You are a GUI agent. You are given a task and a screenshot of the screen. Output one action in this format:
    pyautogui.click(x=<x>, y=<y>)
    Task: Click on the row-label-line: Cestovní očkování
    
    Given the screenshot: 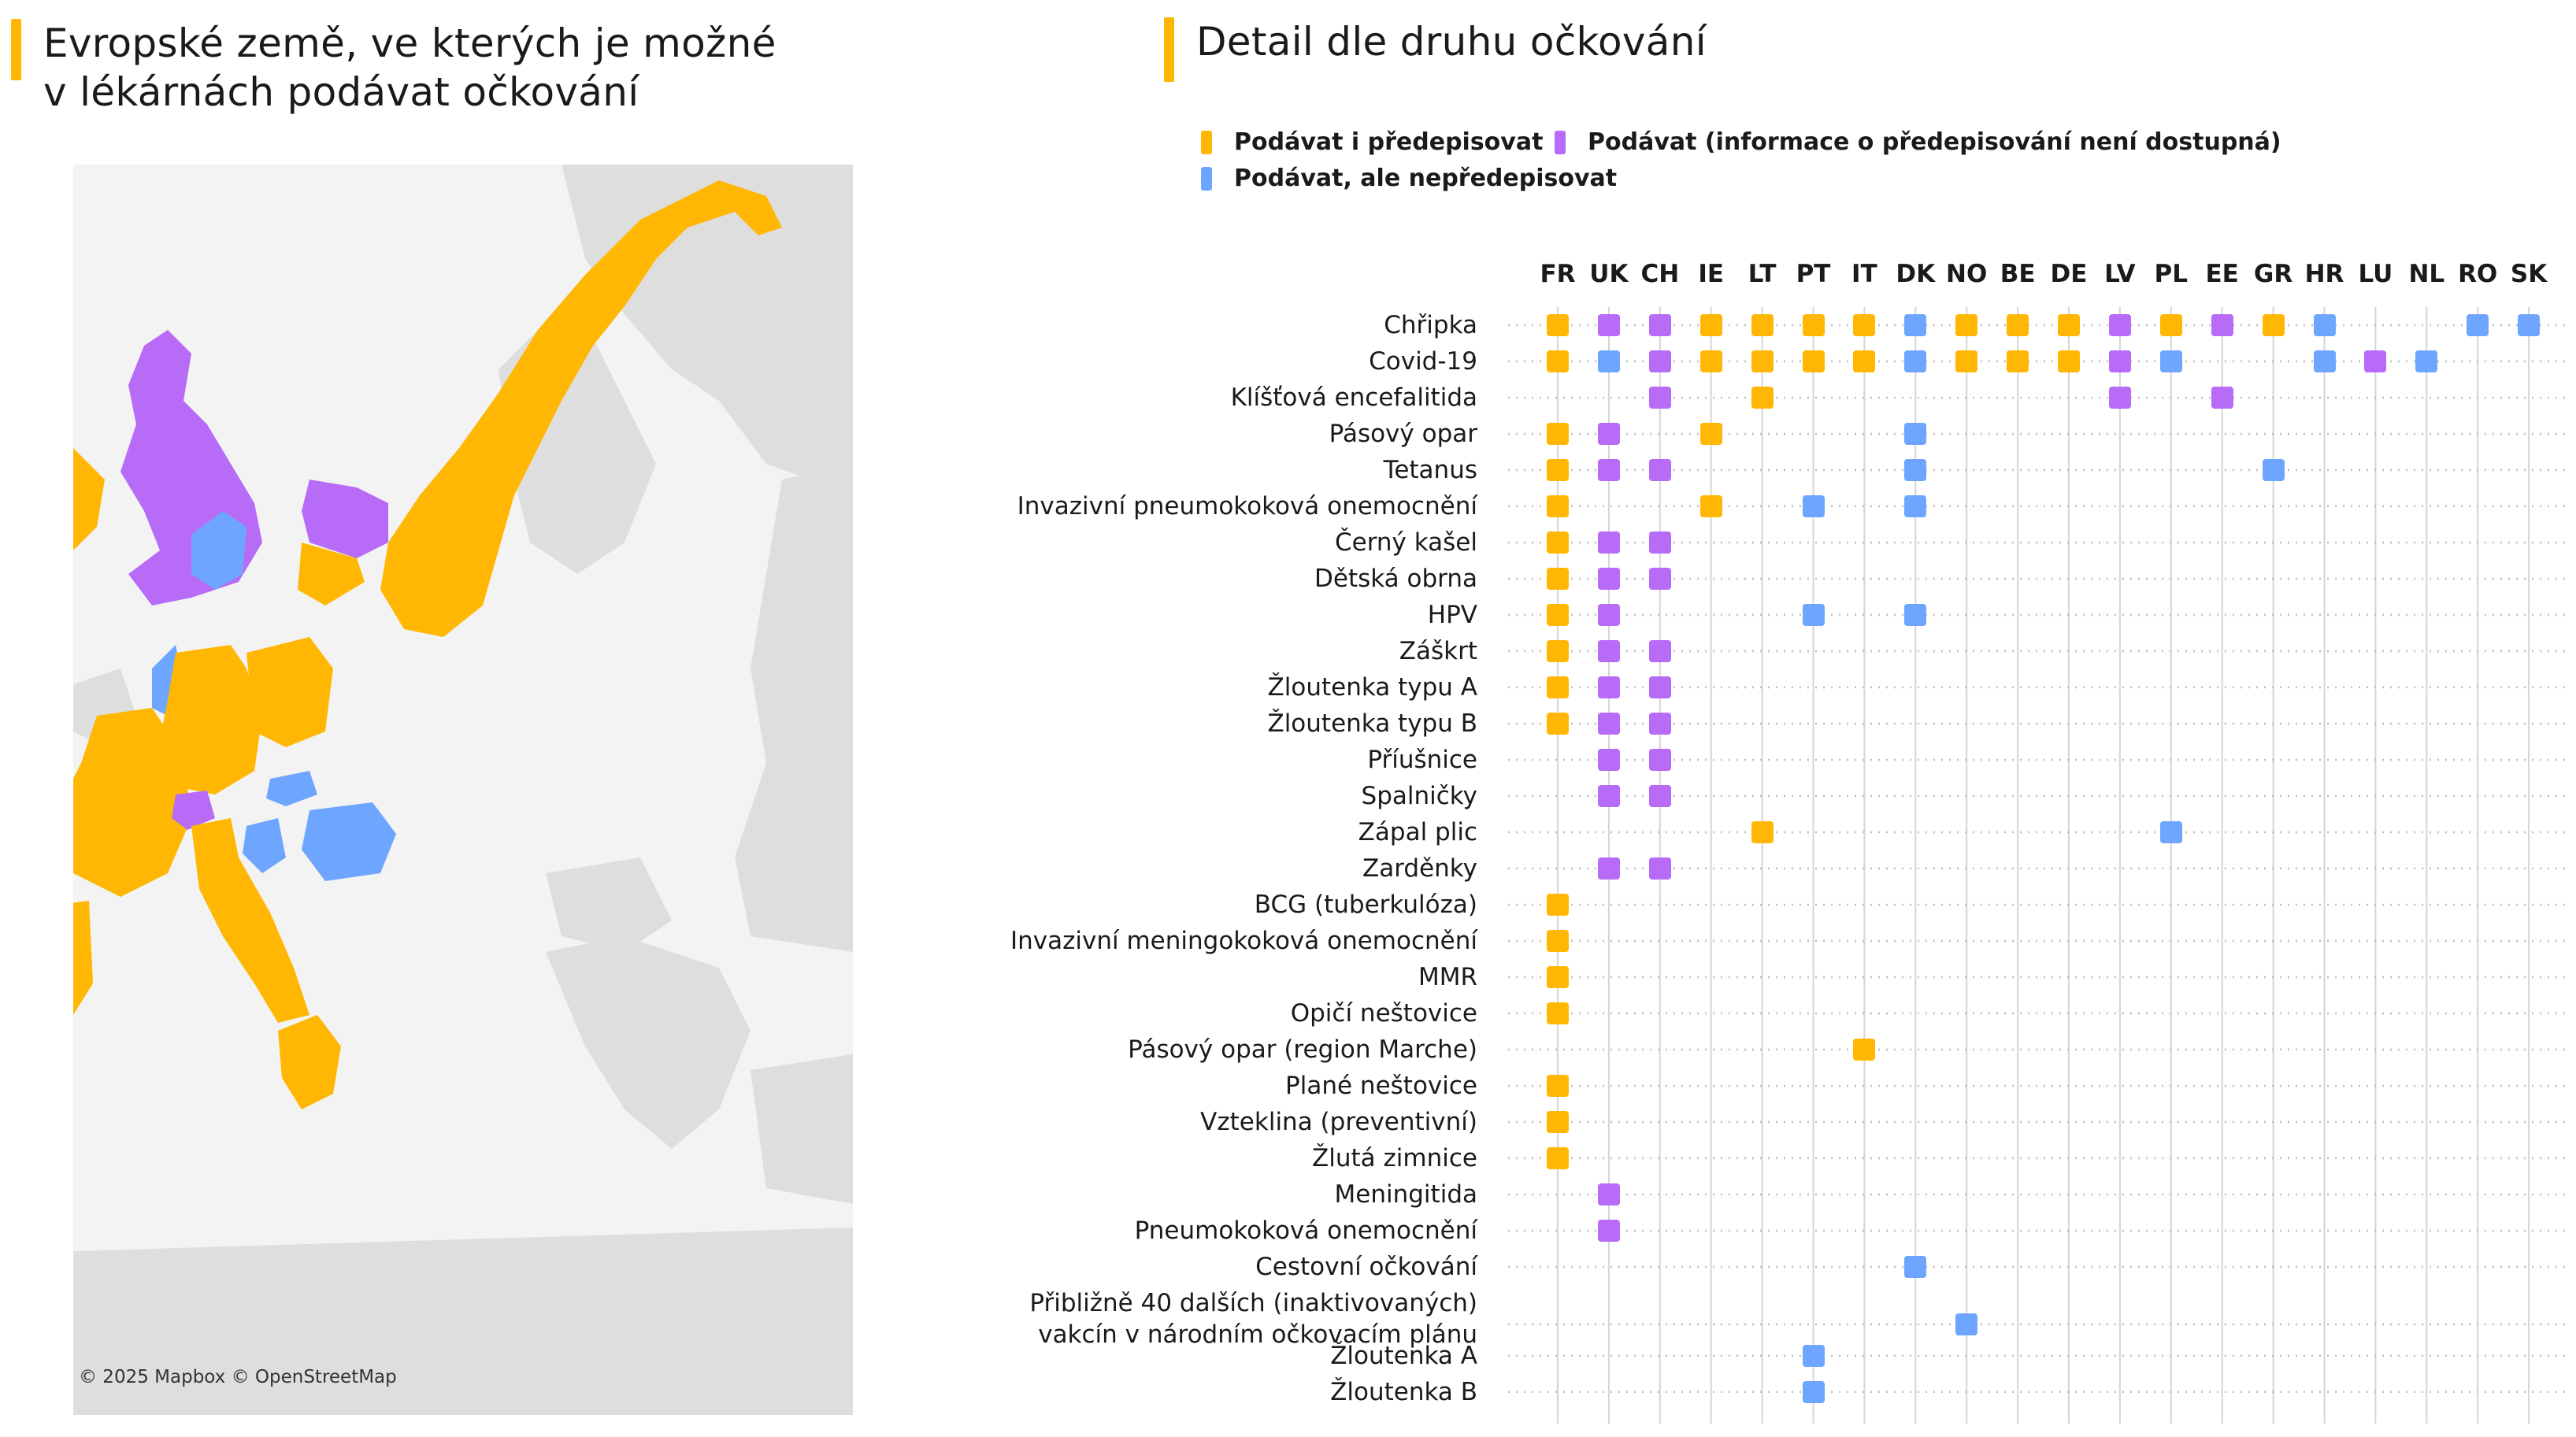 What is the action you would take?
    pyautogui.click(x=1366, y=1267)
    